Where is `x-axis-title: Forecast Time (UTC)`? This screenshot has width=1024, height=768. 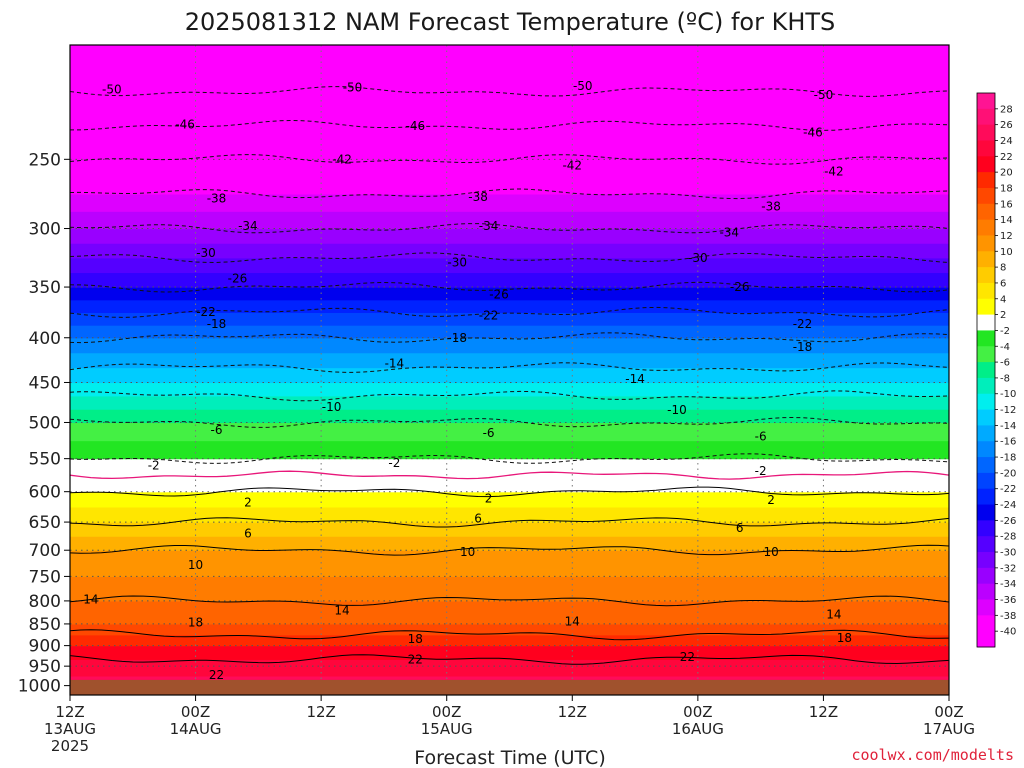 x-axis-title: Forecast Time (UTC) is located at coordinates (509, 757).